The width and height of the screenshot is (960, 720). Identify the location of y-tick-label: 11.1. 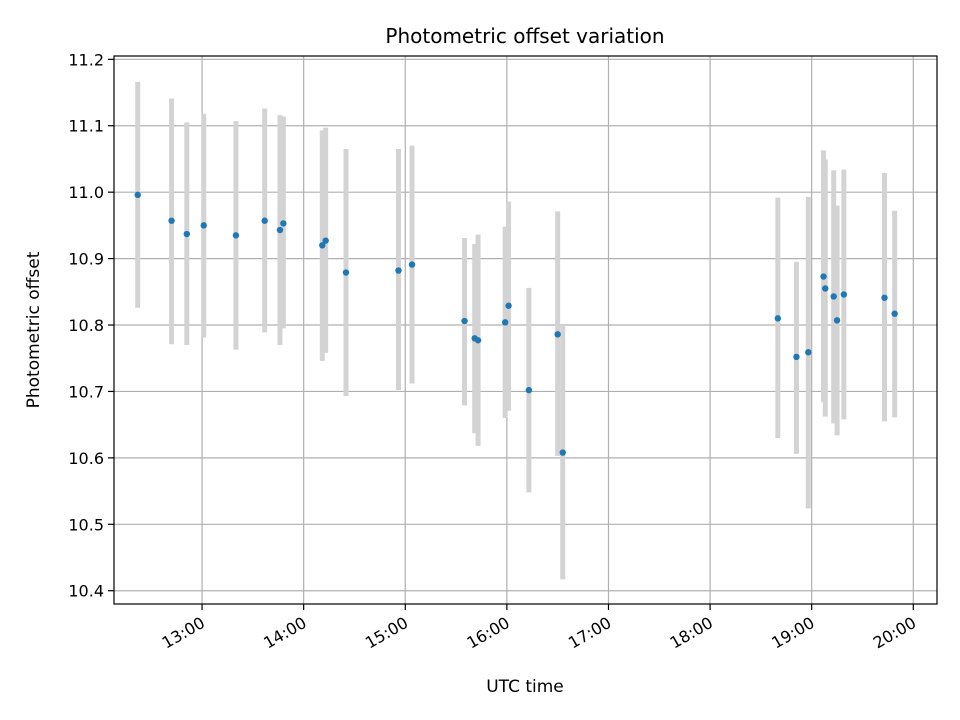
(86, 126).